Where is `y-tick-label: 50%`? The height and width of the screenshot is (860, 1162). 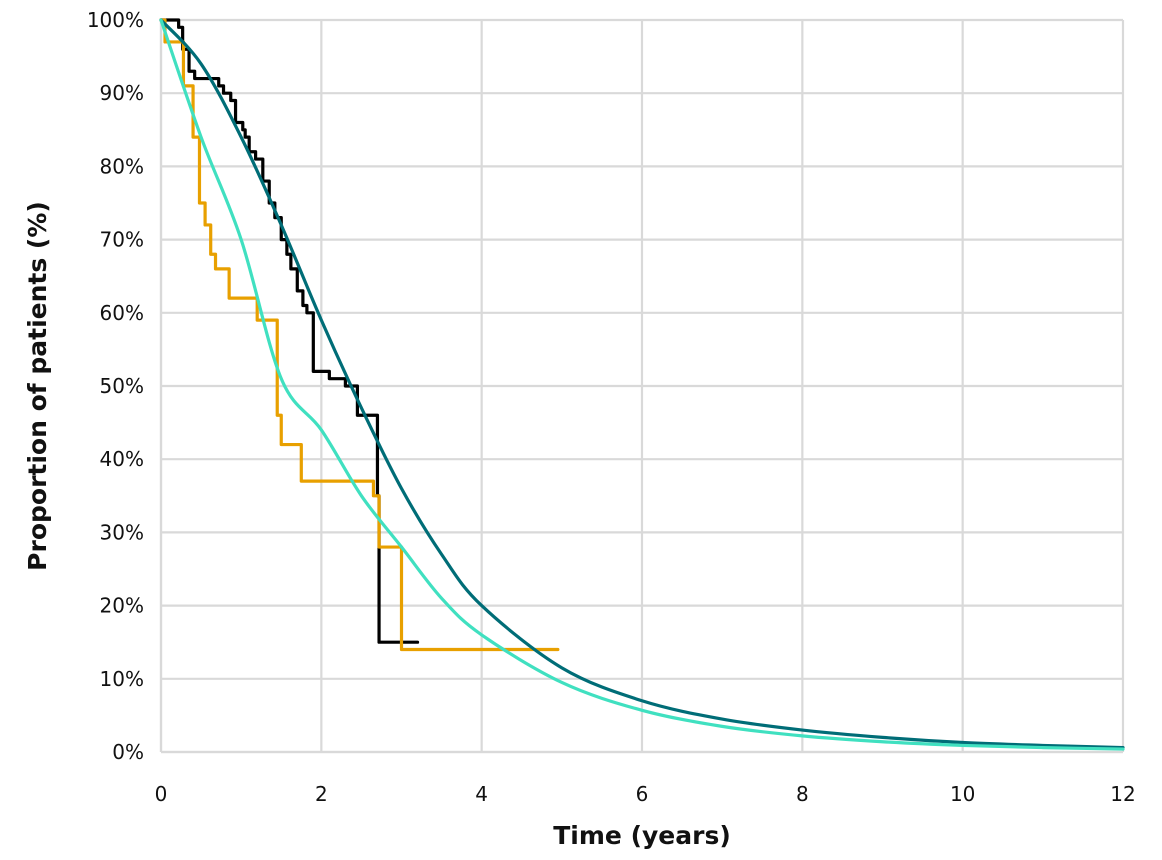 y-tick-label: 50% is located at coordinates (122, 386).